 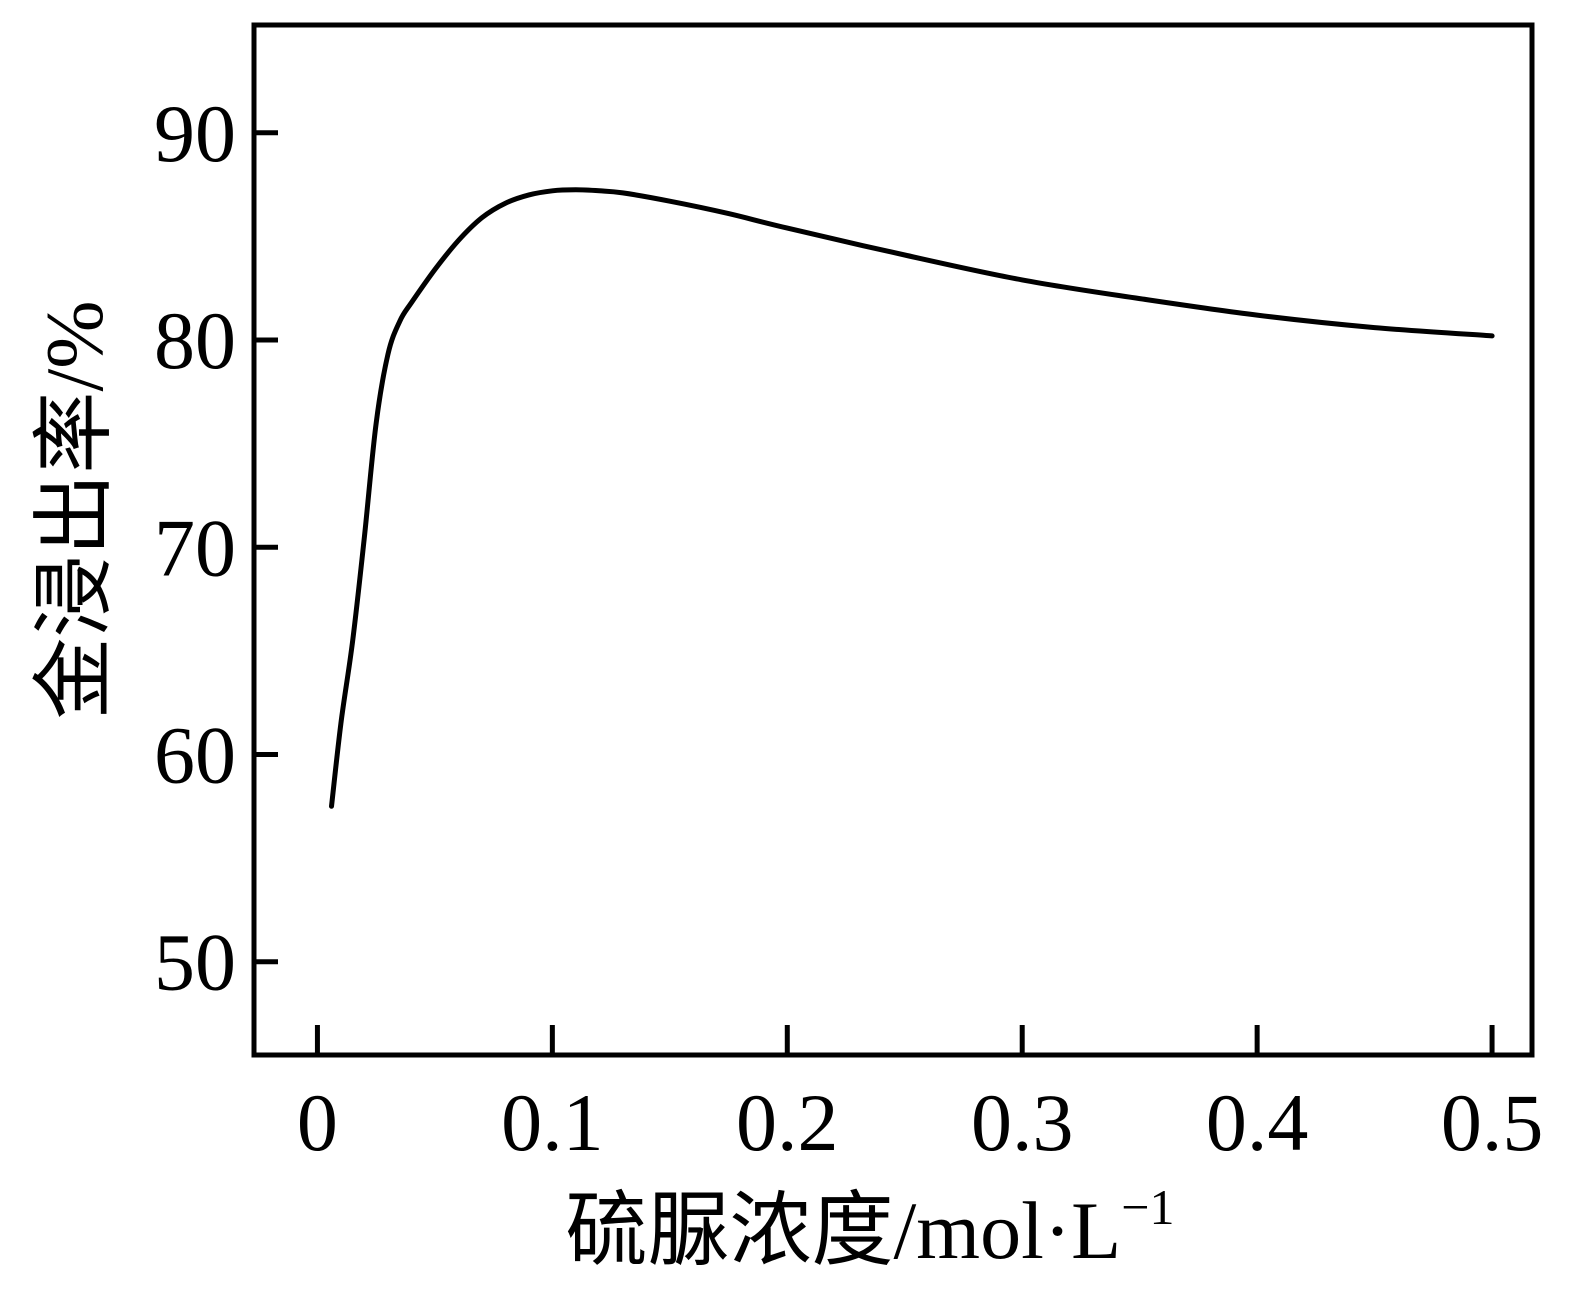 What do you see at coordinates (317, 1122) in the screenshot?
I see `x-tick-label: 0` at bounding box center [317, 1122].